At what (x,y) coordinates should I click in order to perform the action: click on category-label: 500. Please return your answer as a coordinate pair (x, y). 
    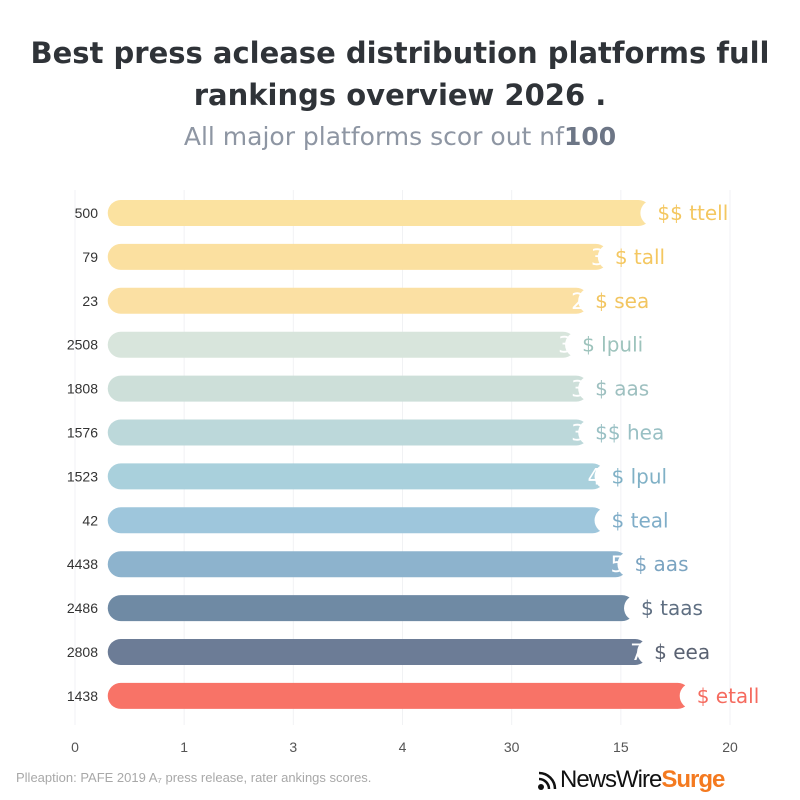
    Looking at the image, I should click on (87, 213).